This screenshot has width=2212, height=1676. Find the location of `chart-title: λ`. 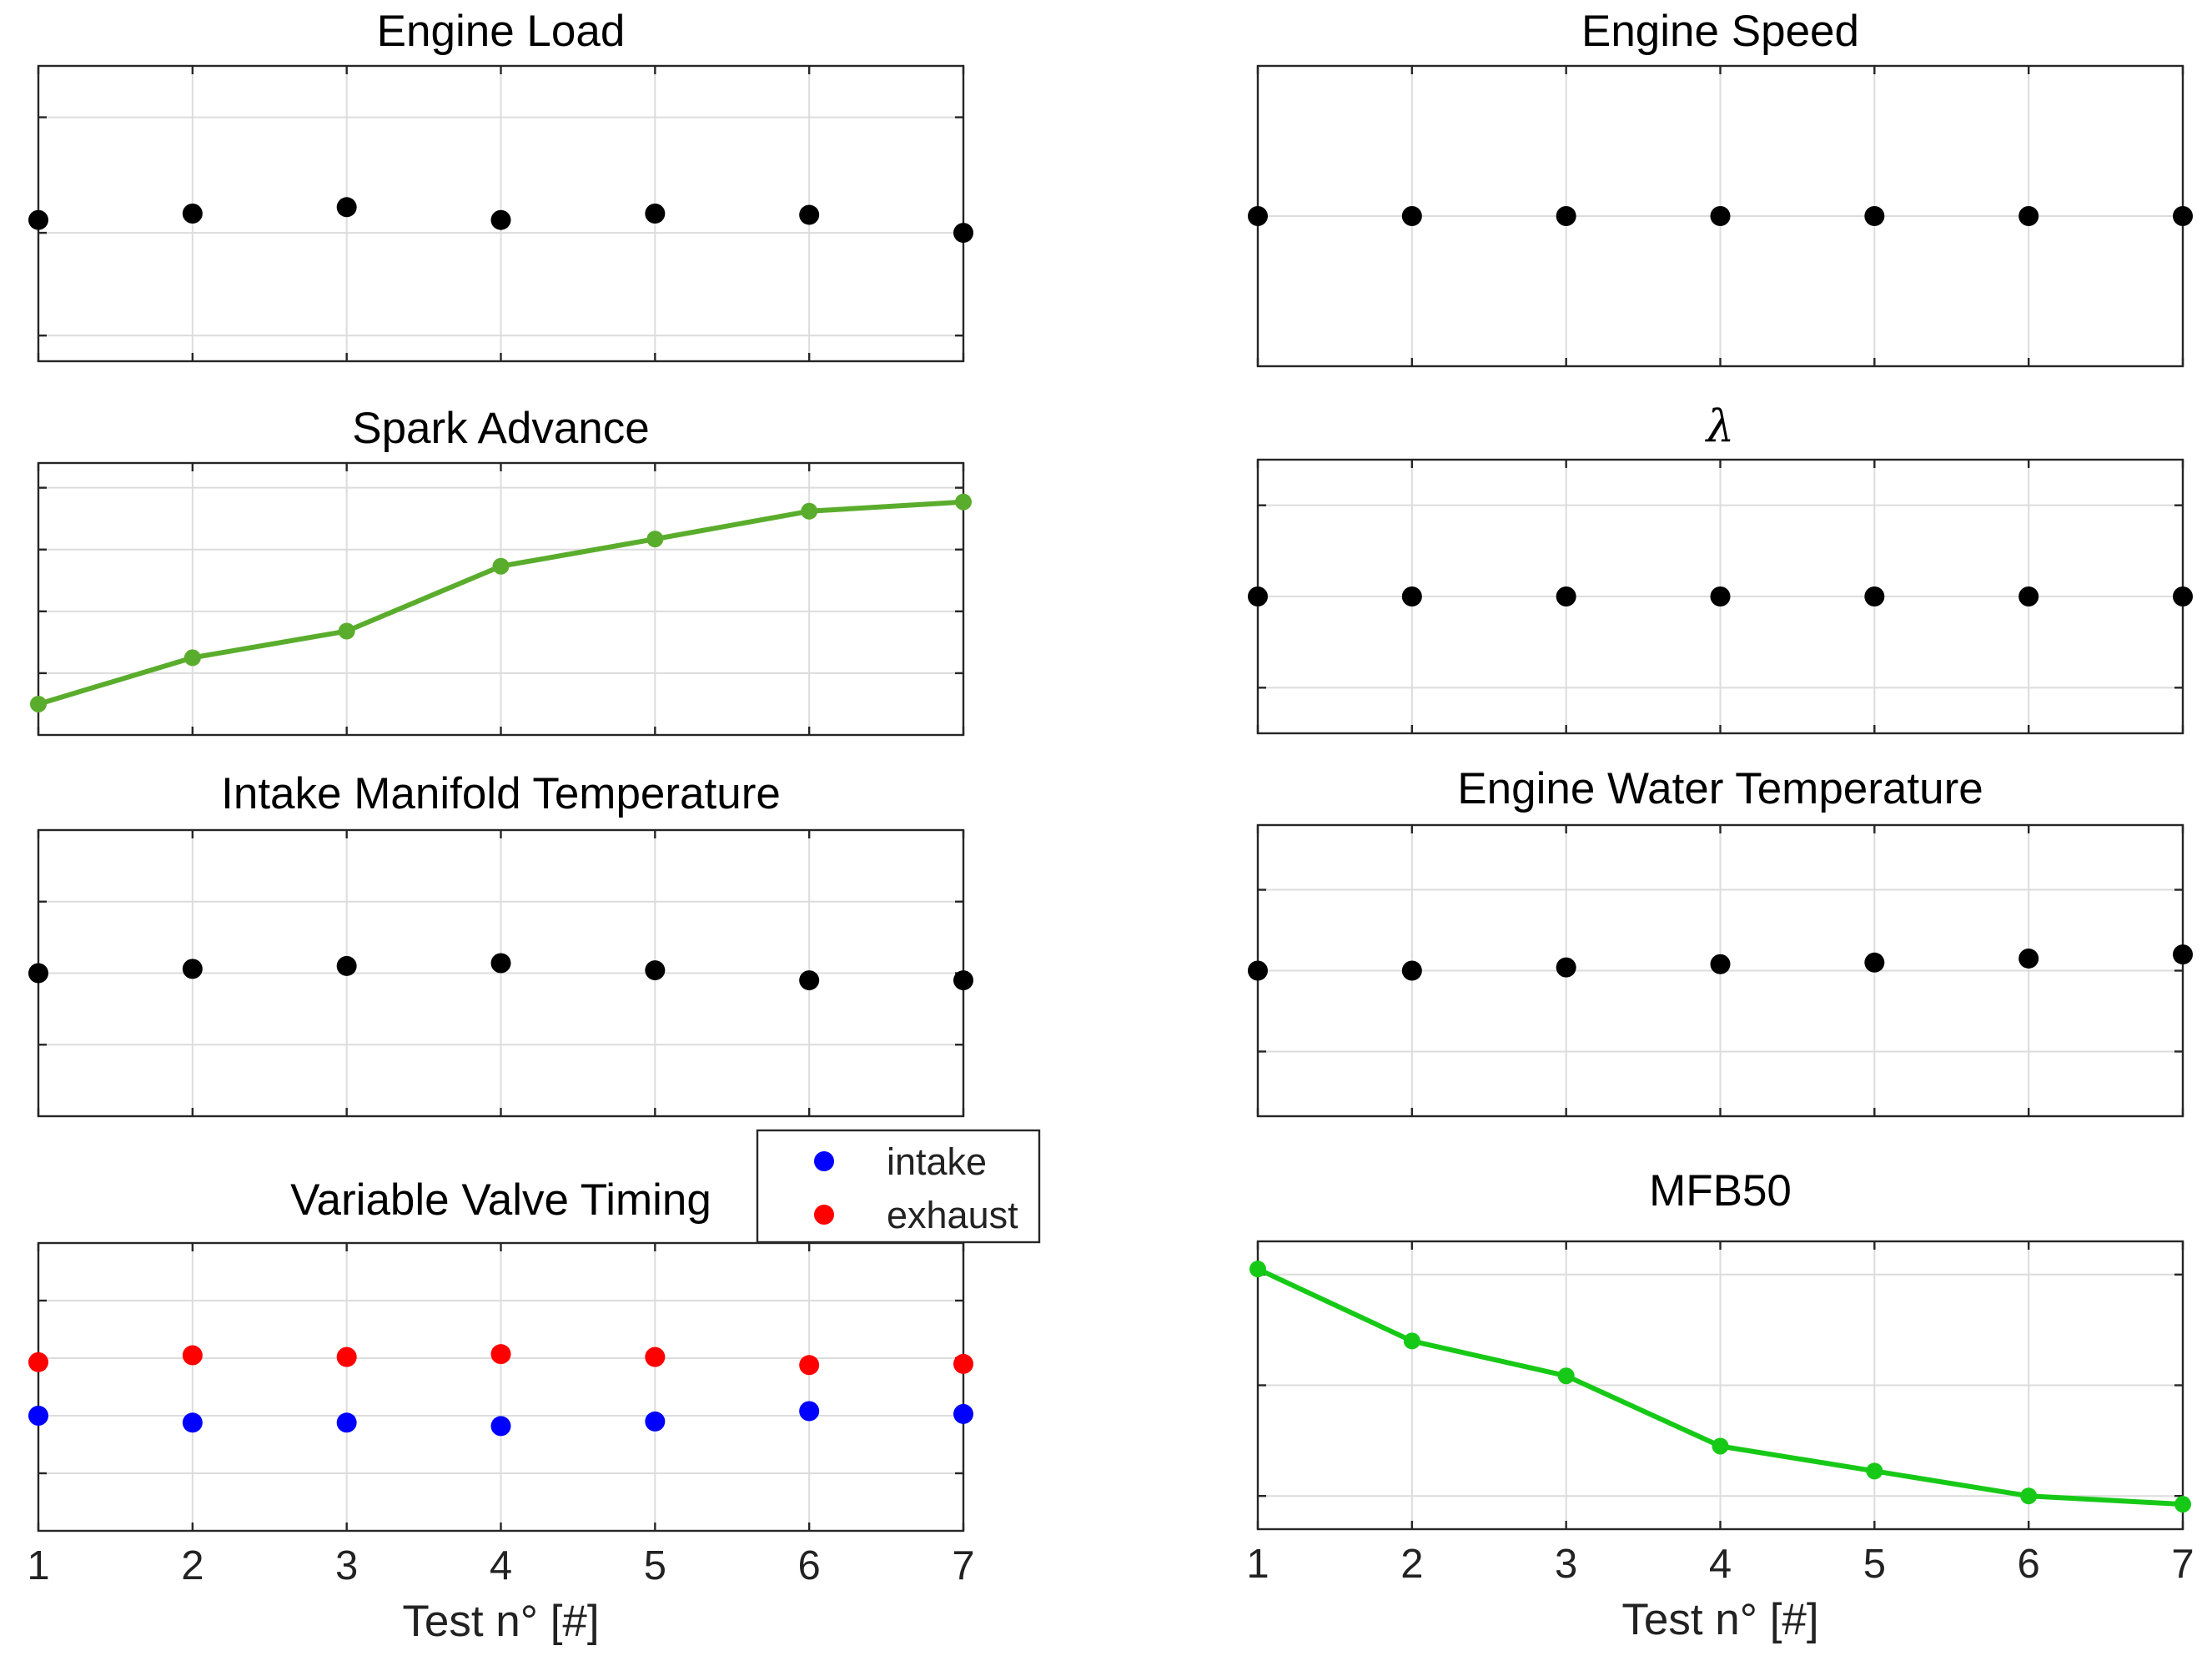

chart-title: λ is located at coordinates (1720, 426).